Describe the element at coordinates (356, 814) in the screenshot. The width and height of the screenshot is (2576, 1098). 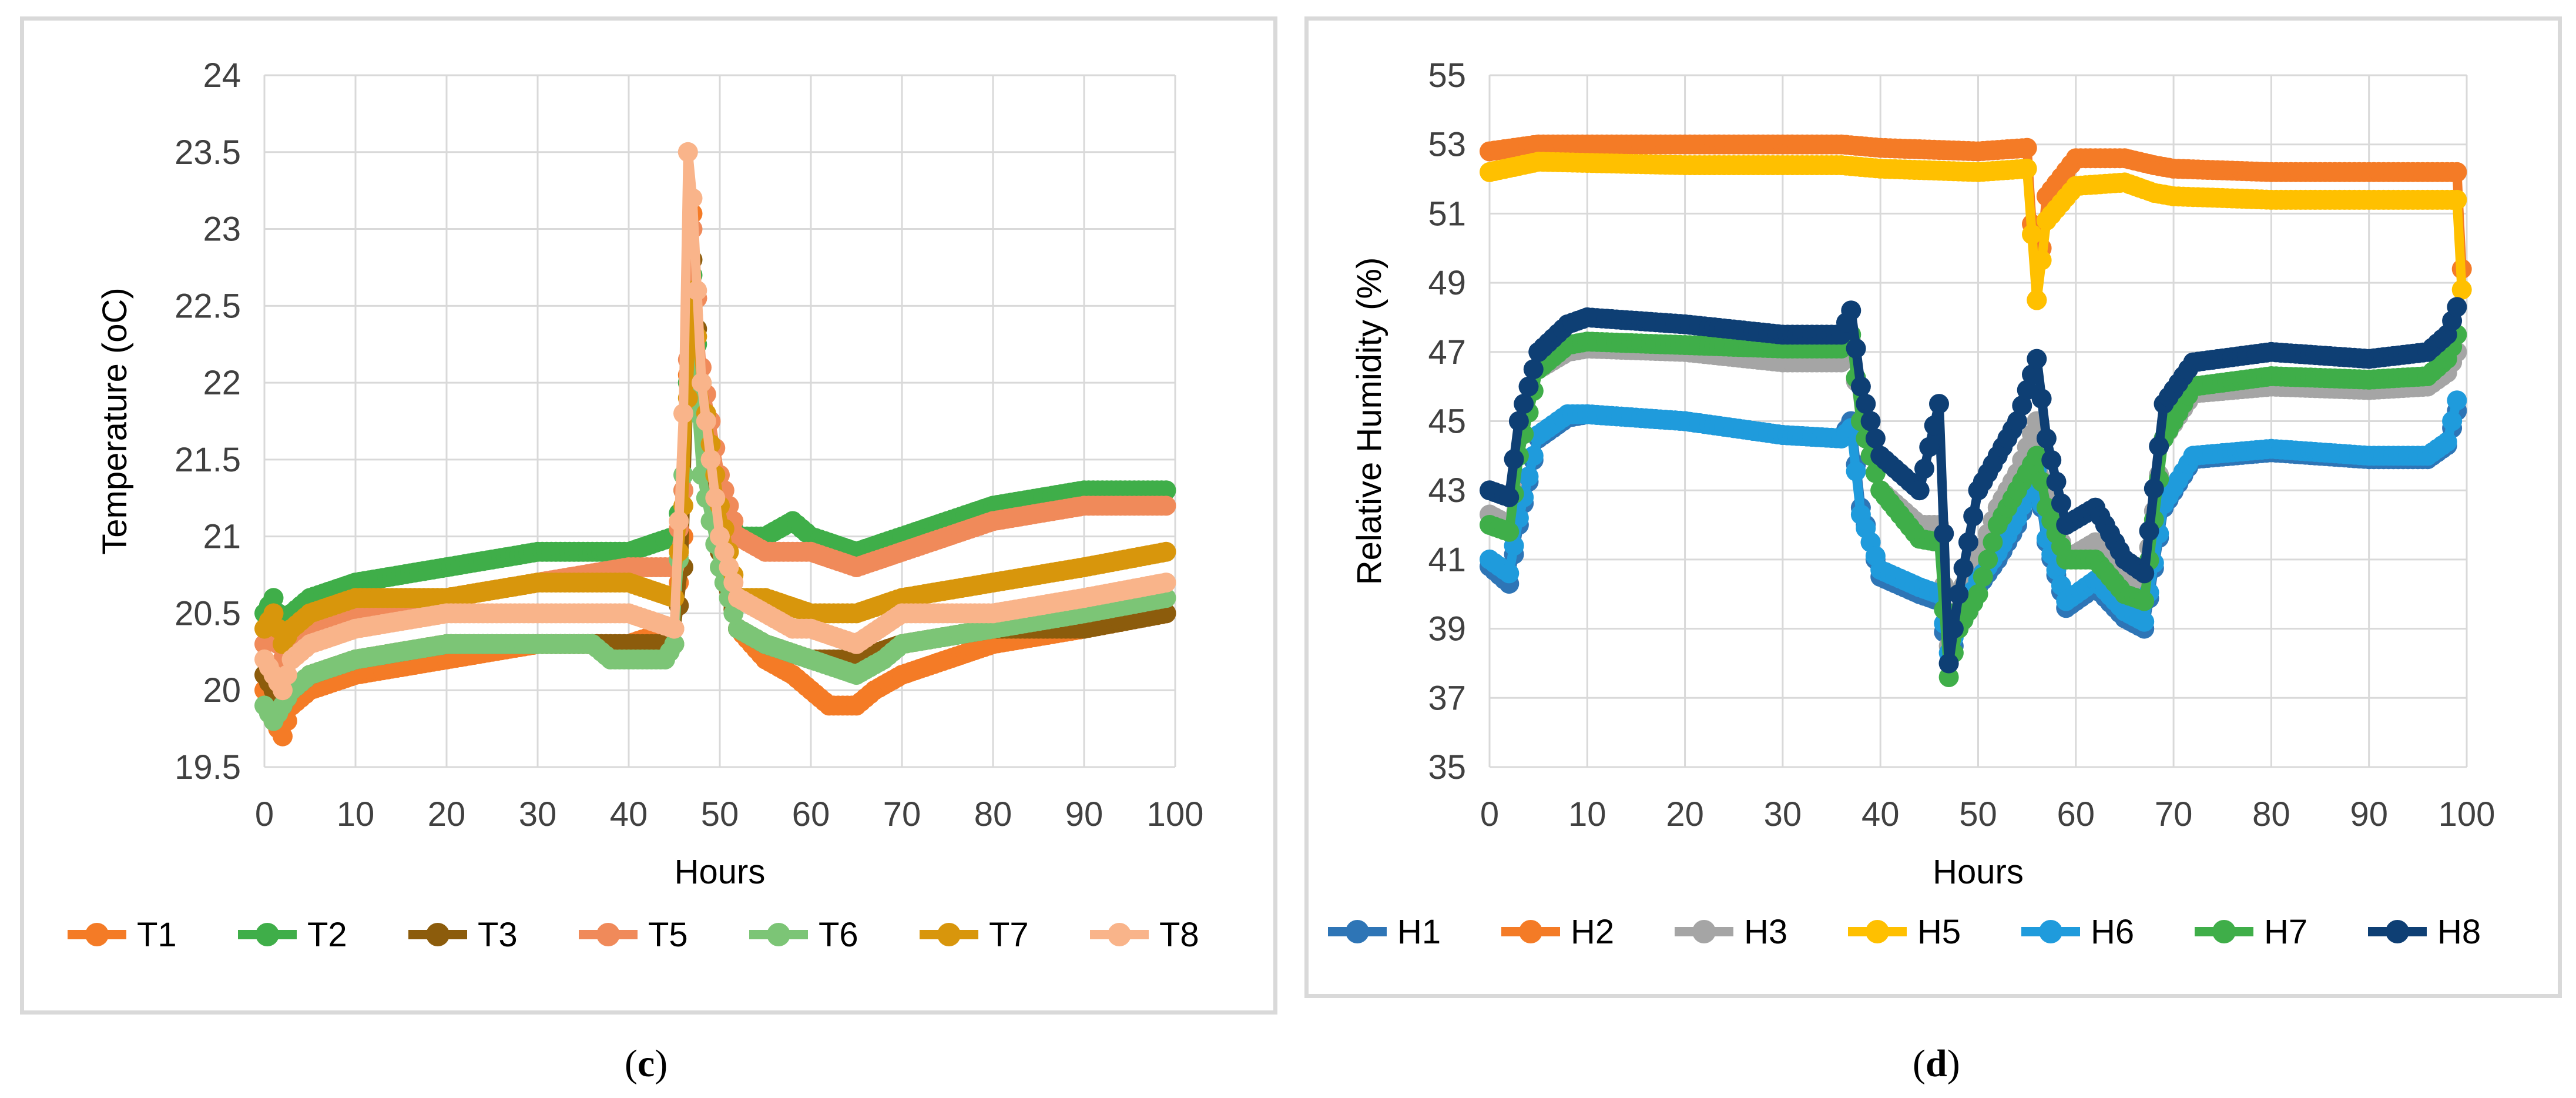
I see `chart-c-xtick-label: 10` at that location.